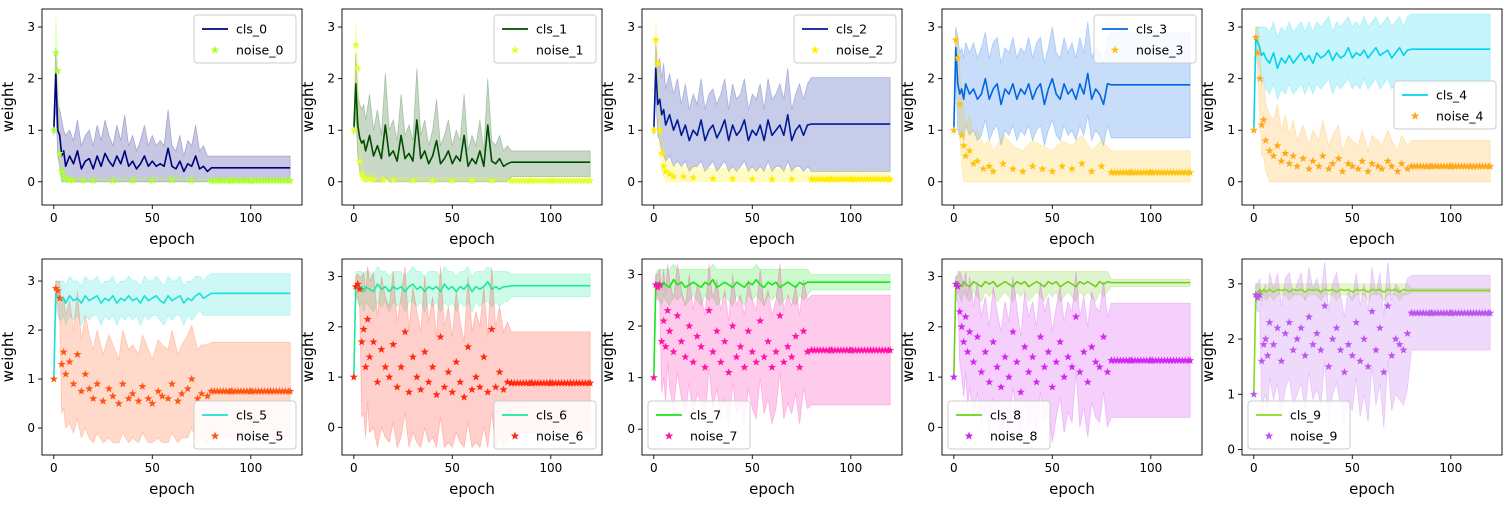 This screenshot has height=511, width=1511. Describe the element at coordinates (1145, 39) in the screenshot. I see `legend: cls_3 noise_3` at that location.